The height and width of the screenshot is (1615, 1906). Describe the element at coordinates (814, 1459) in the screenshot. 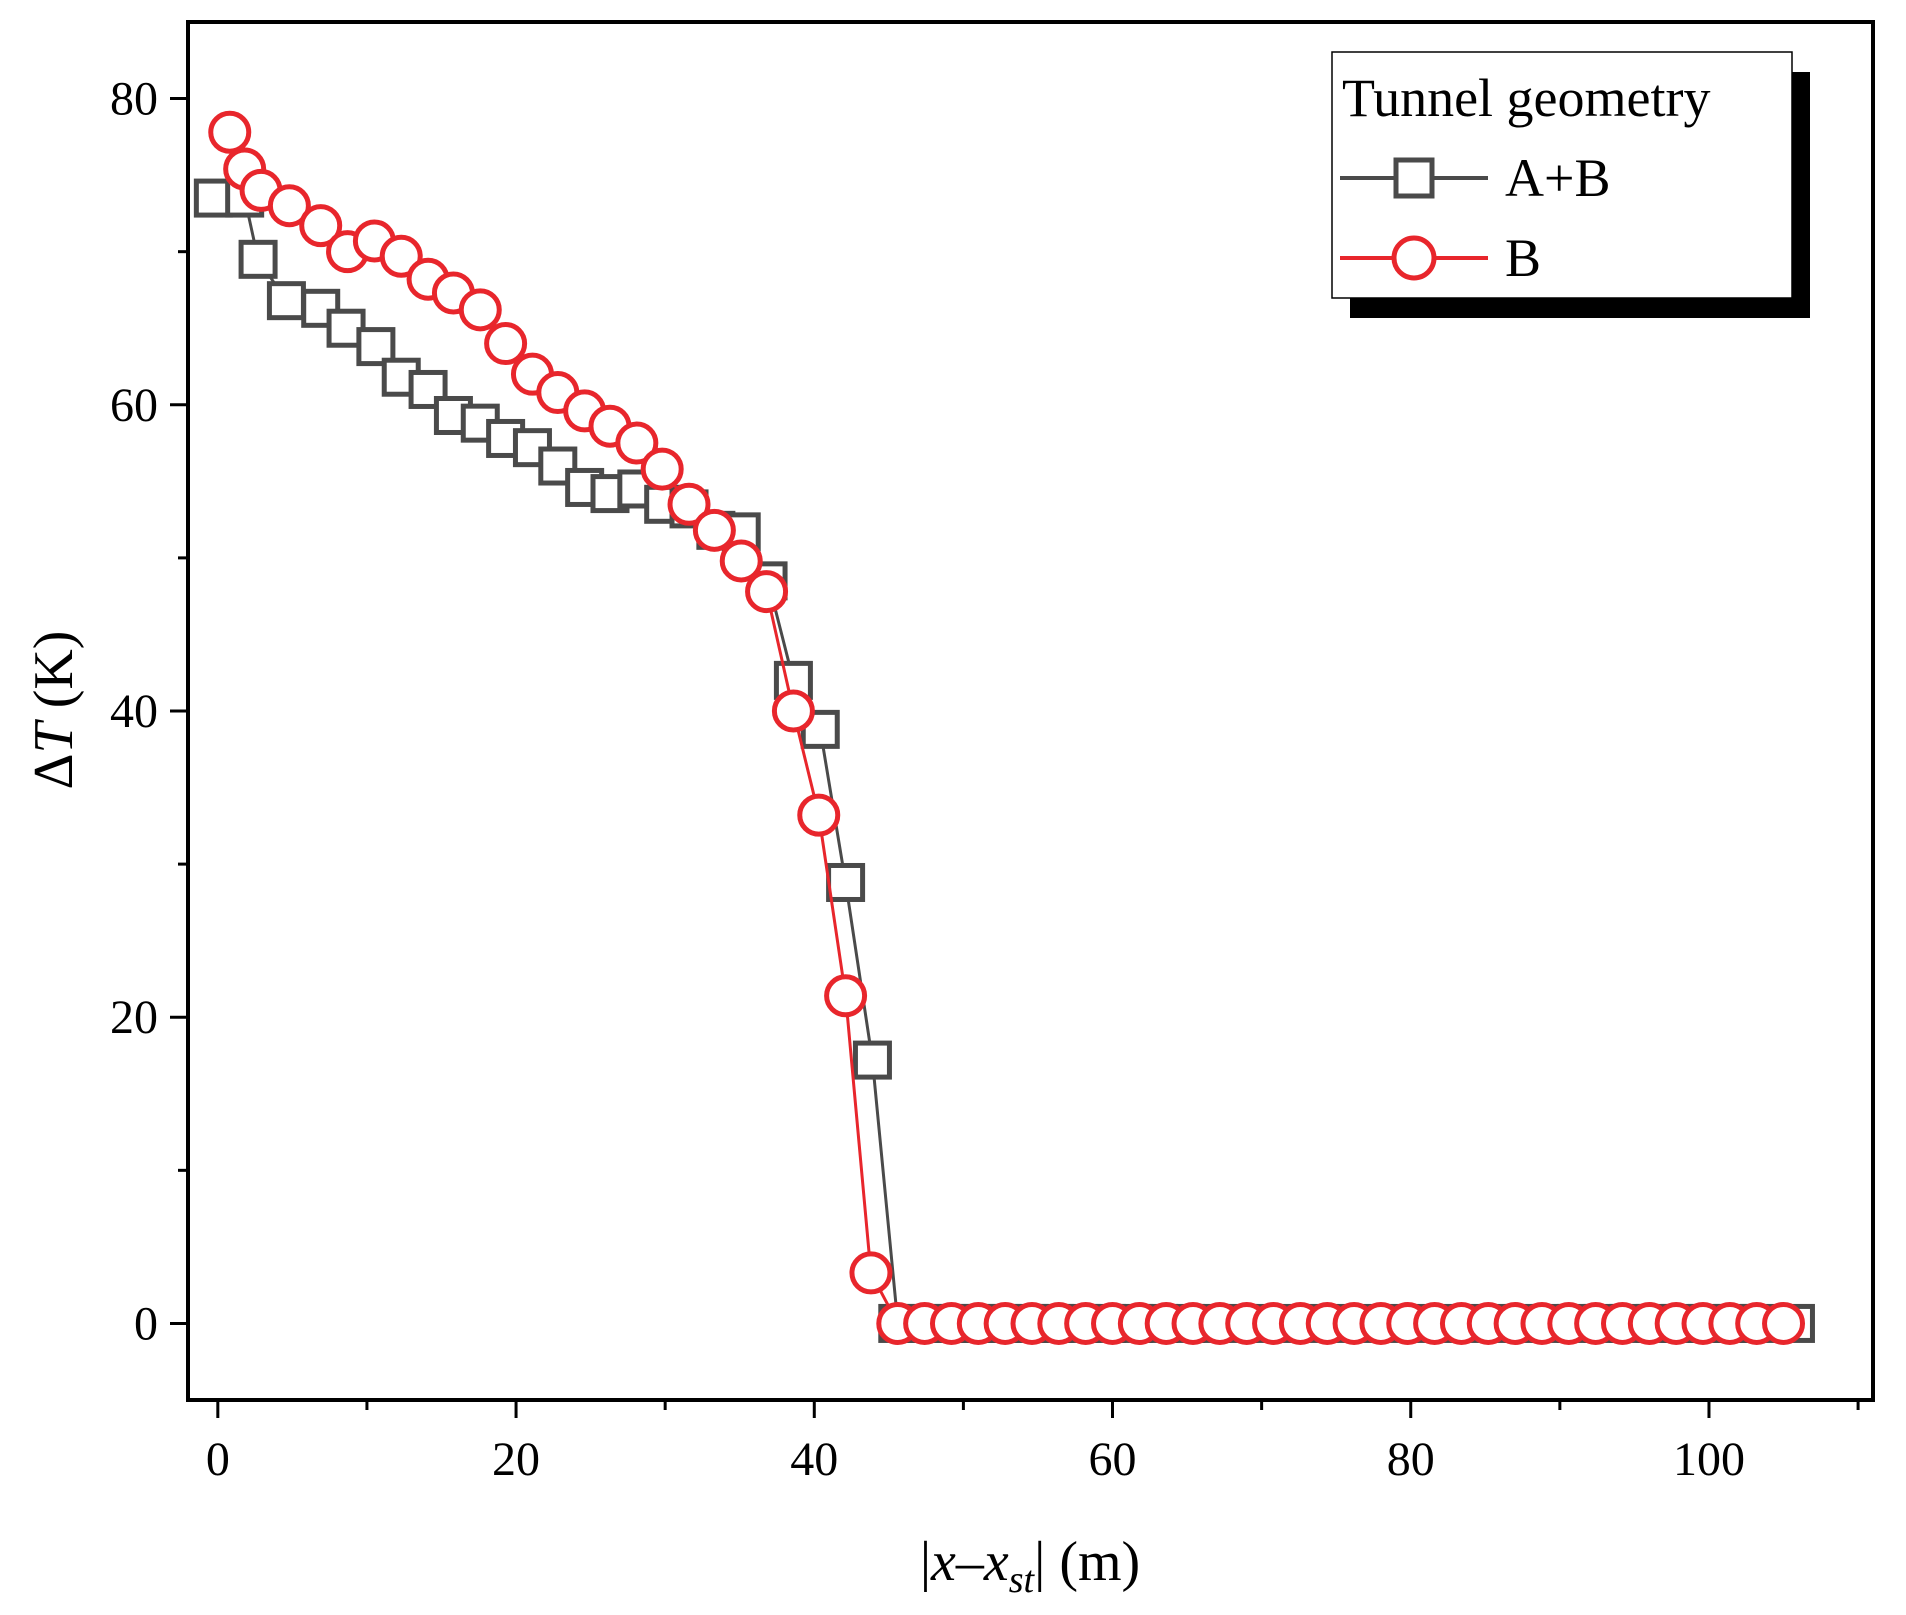

I see `x-tick-label: 40` at that location.